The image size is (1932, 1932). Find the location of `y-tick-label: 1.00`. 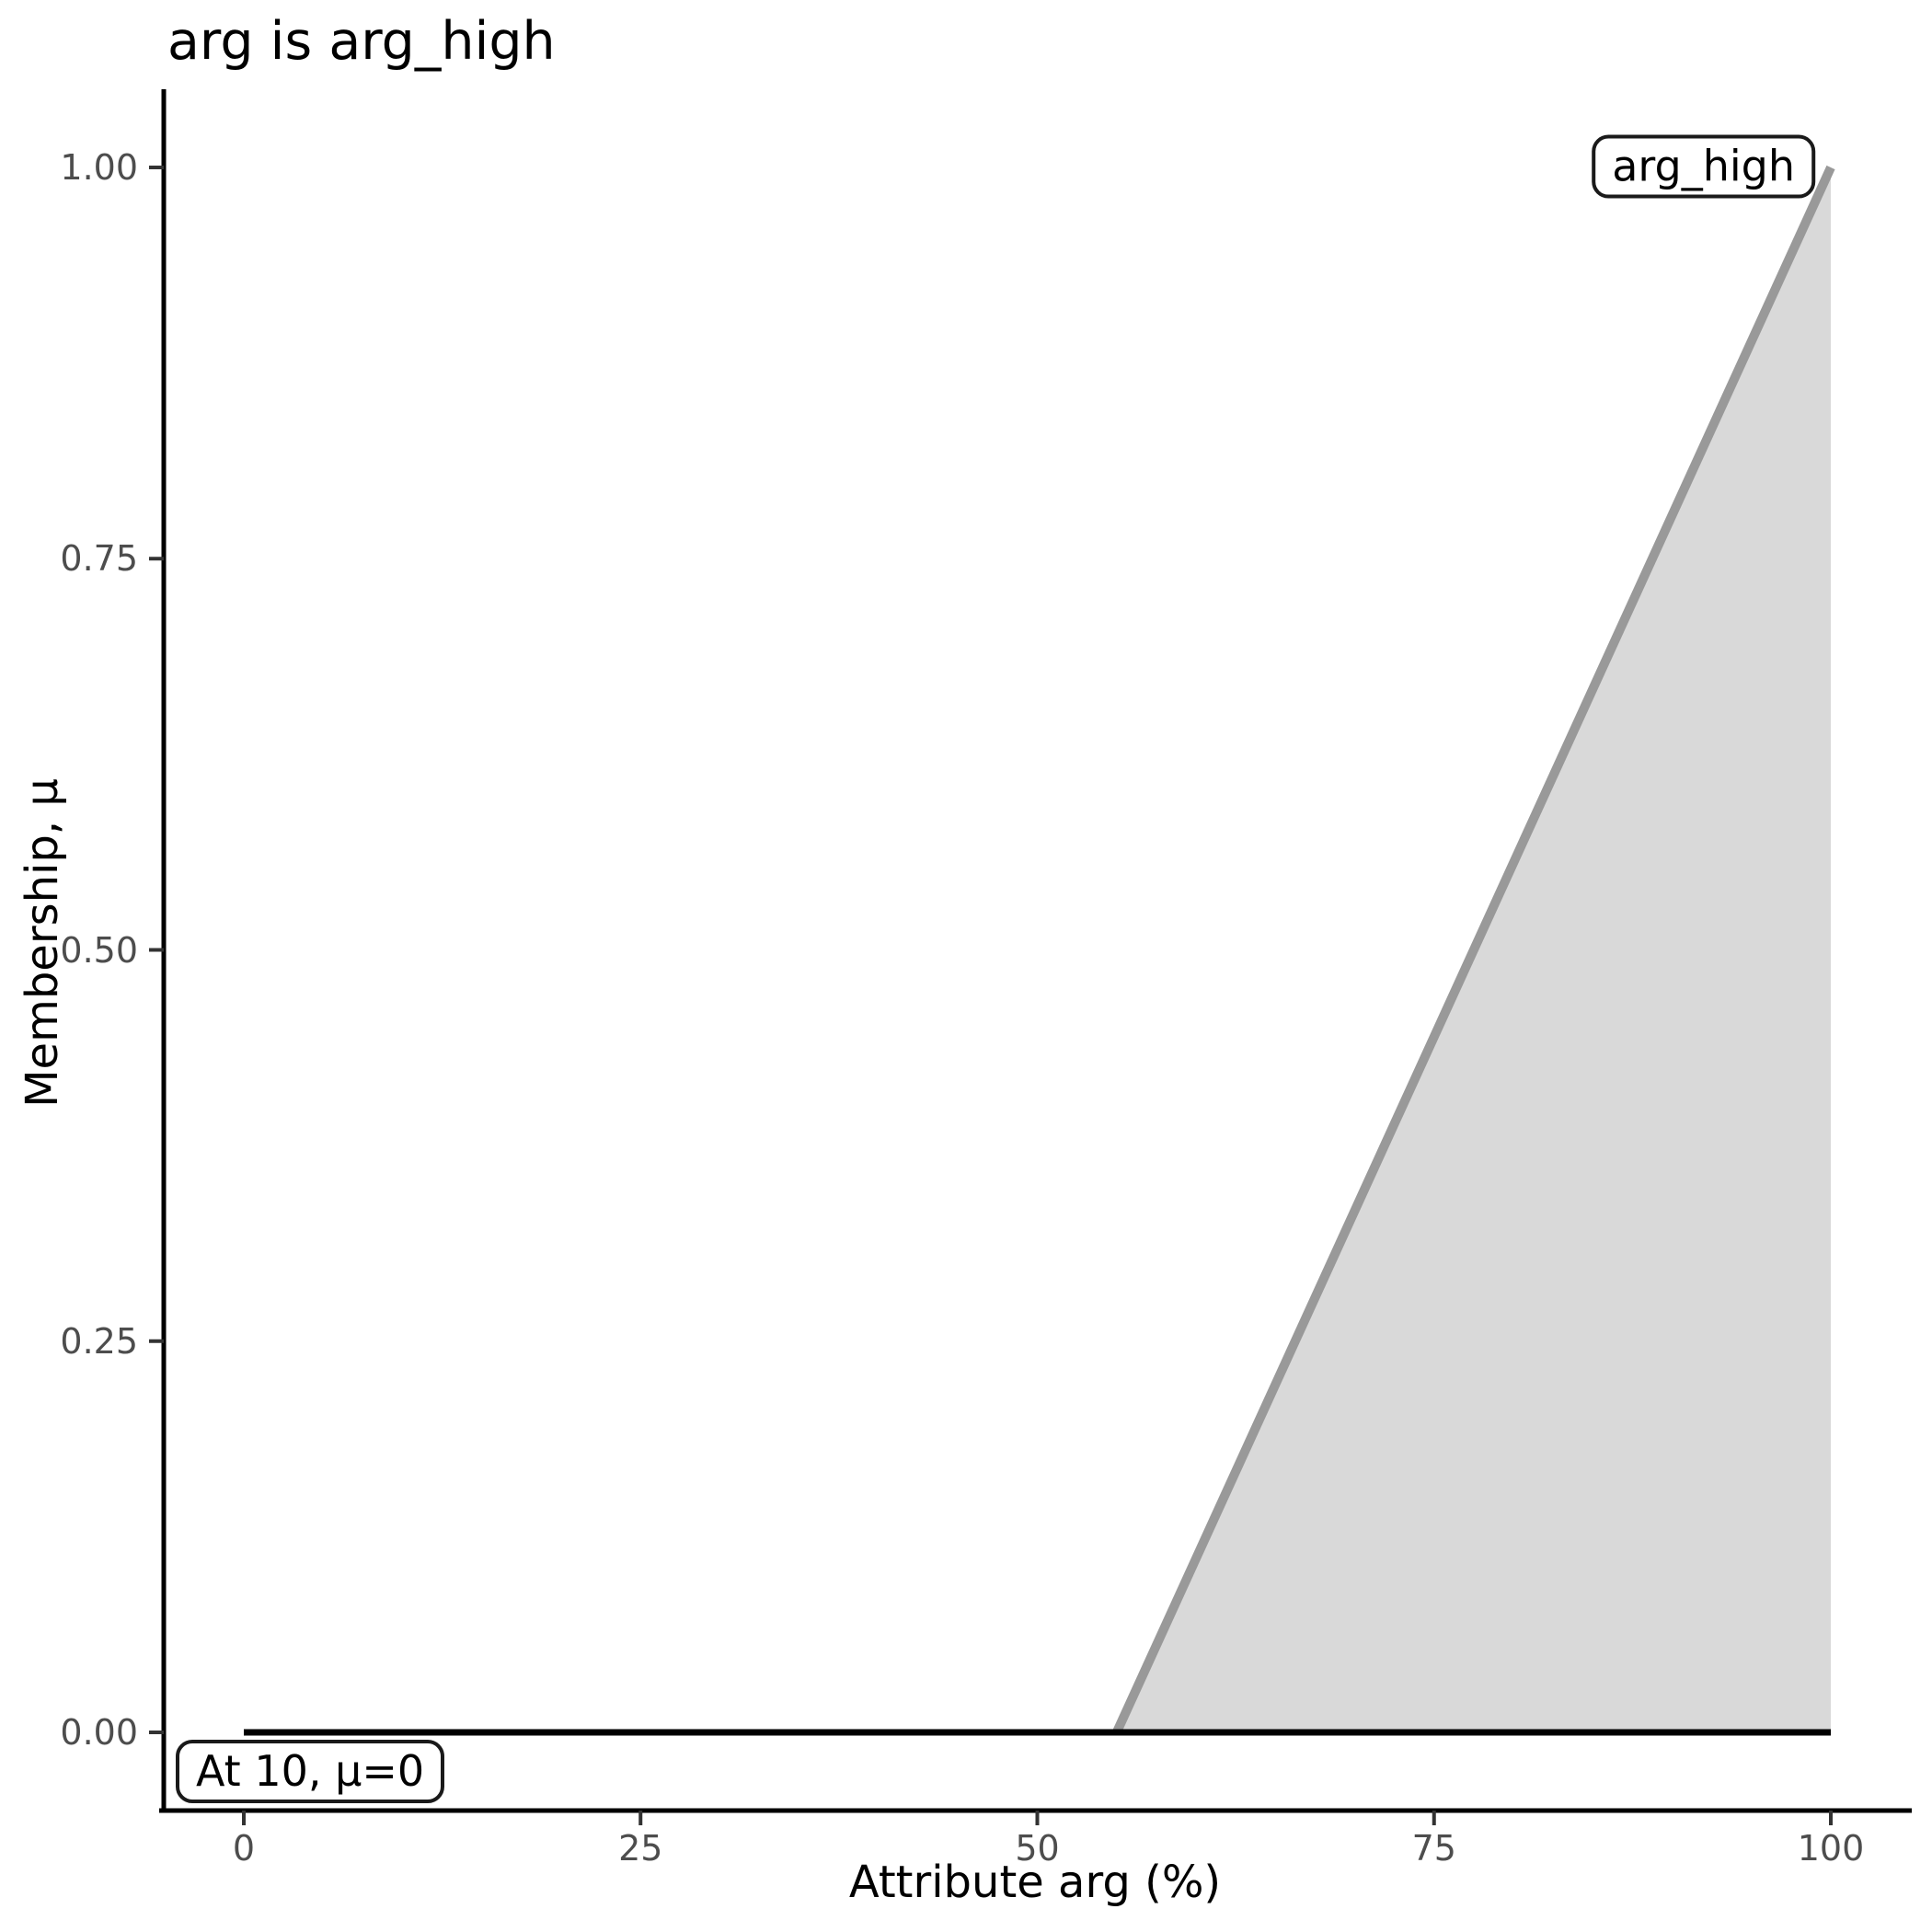

y-tick-label: 1.00 is located at coordinates (99, 167).